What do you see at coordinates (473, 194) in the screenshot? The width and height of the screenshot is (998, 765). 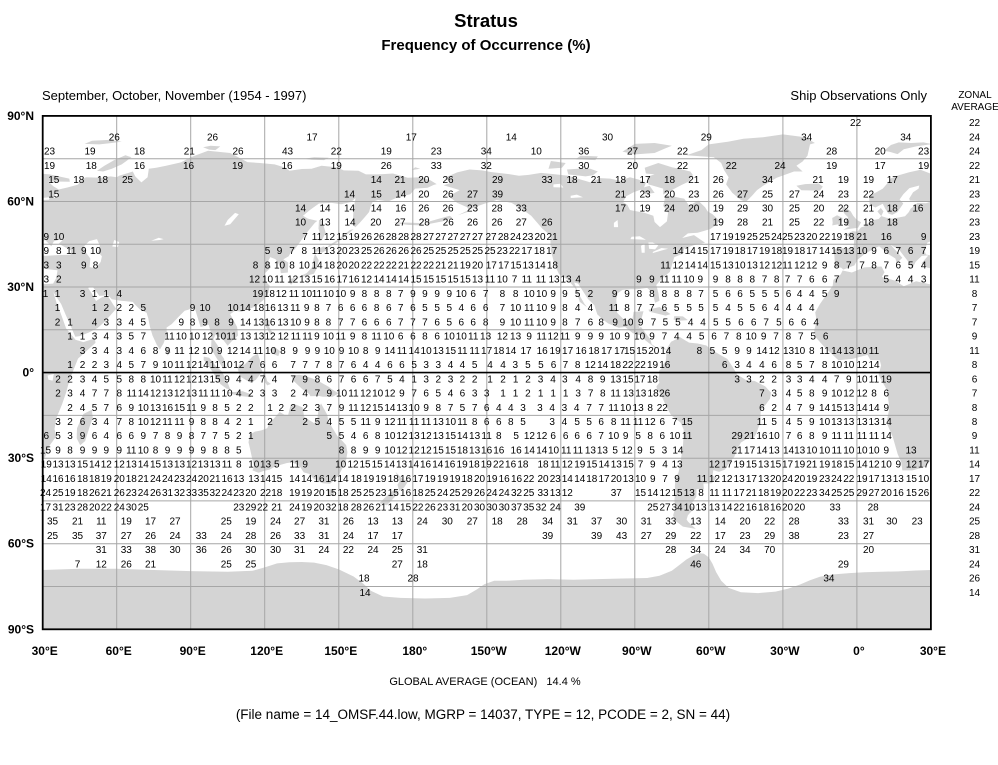 I see `svg-text: 27` at bounding box center [473, 194].